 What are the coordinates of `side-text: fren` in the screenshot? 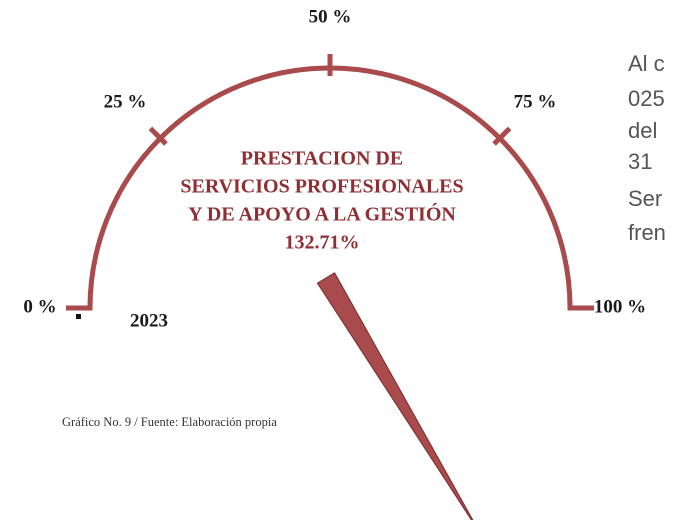 It's located at (647, 232).